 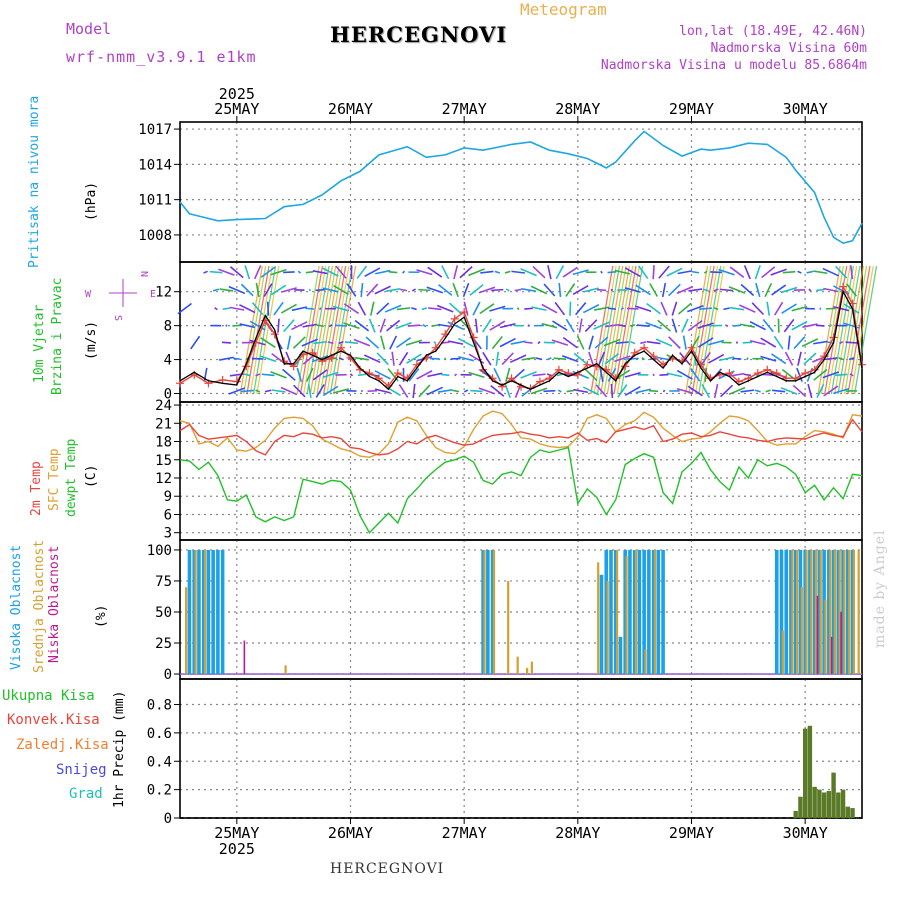 I want to click on panel-frame, so click(x=521, y=609).